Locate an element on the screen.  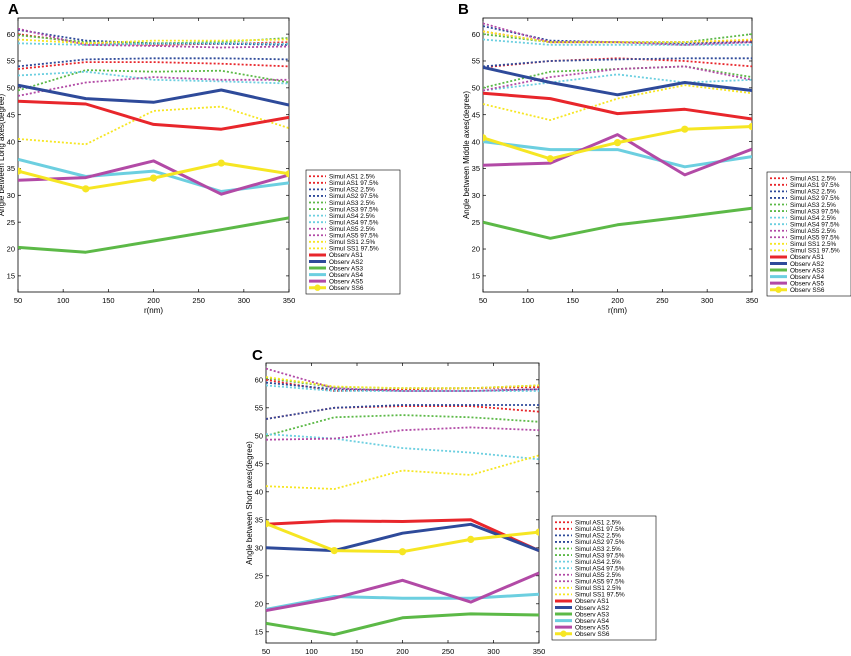
x-tick-label: 100 is located at coordinates (63, 300).